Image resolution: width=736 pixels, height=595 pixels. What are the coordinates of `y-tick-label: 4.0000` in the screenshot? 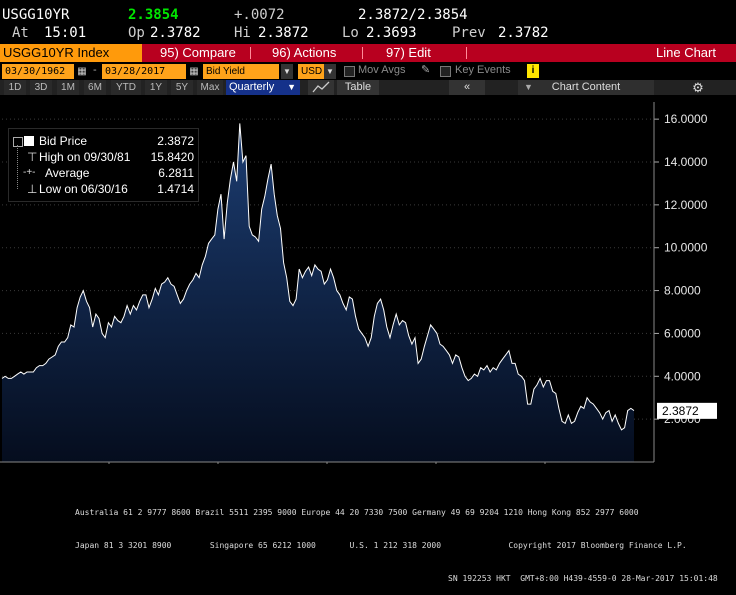 It's located at (682, 376).